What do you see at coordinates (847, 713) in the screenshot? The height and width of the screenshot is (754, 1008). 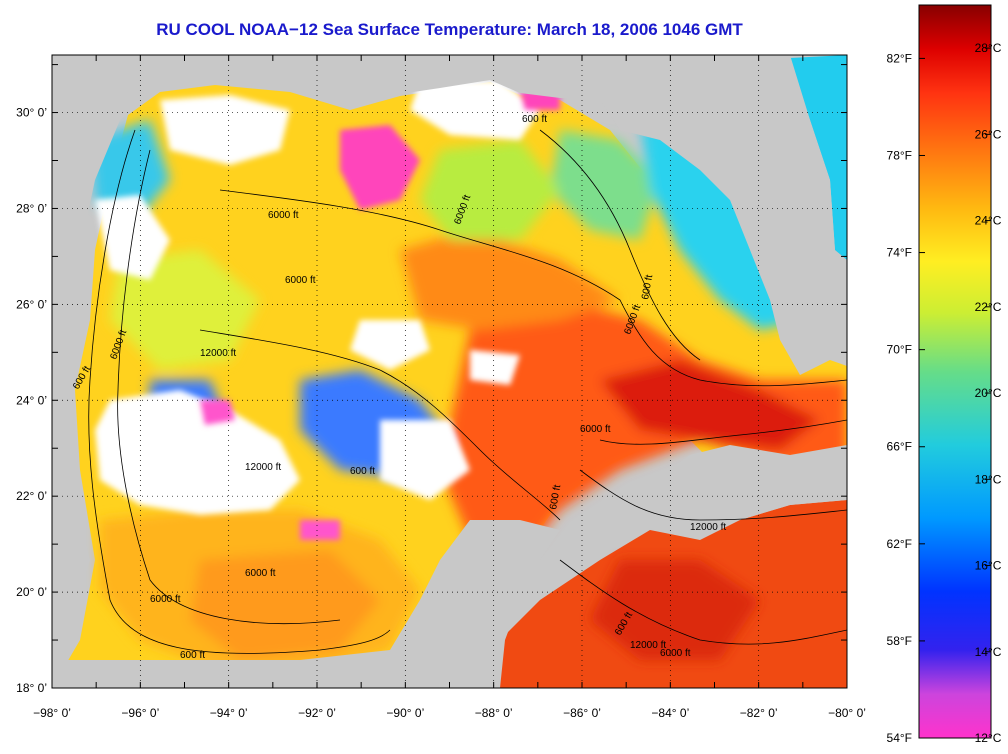 I see `lon-label: −80° 0’` at bounding box center [847, 713].